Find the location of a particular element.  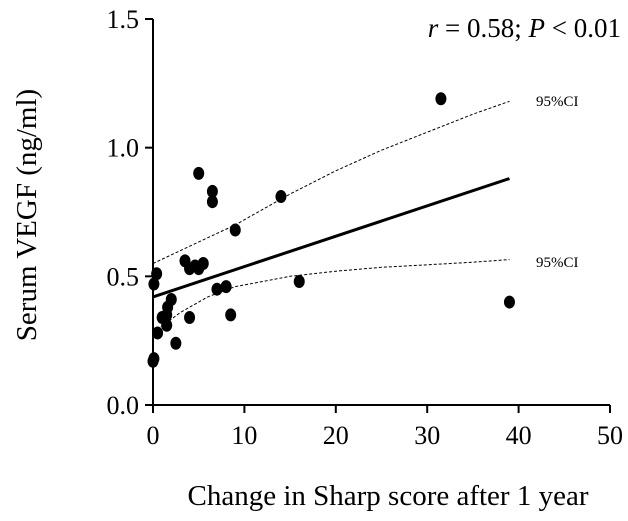

regression-line is located at coordinates (331, 238).